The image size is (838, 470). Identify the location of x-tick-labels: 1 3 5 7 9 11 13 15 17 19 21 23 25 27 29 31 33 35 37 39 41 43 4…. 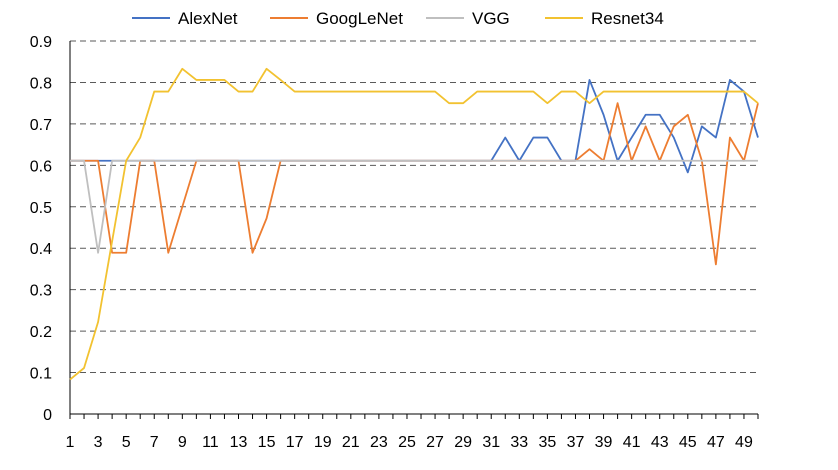
(409, 442).